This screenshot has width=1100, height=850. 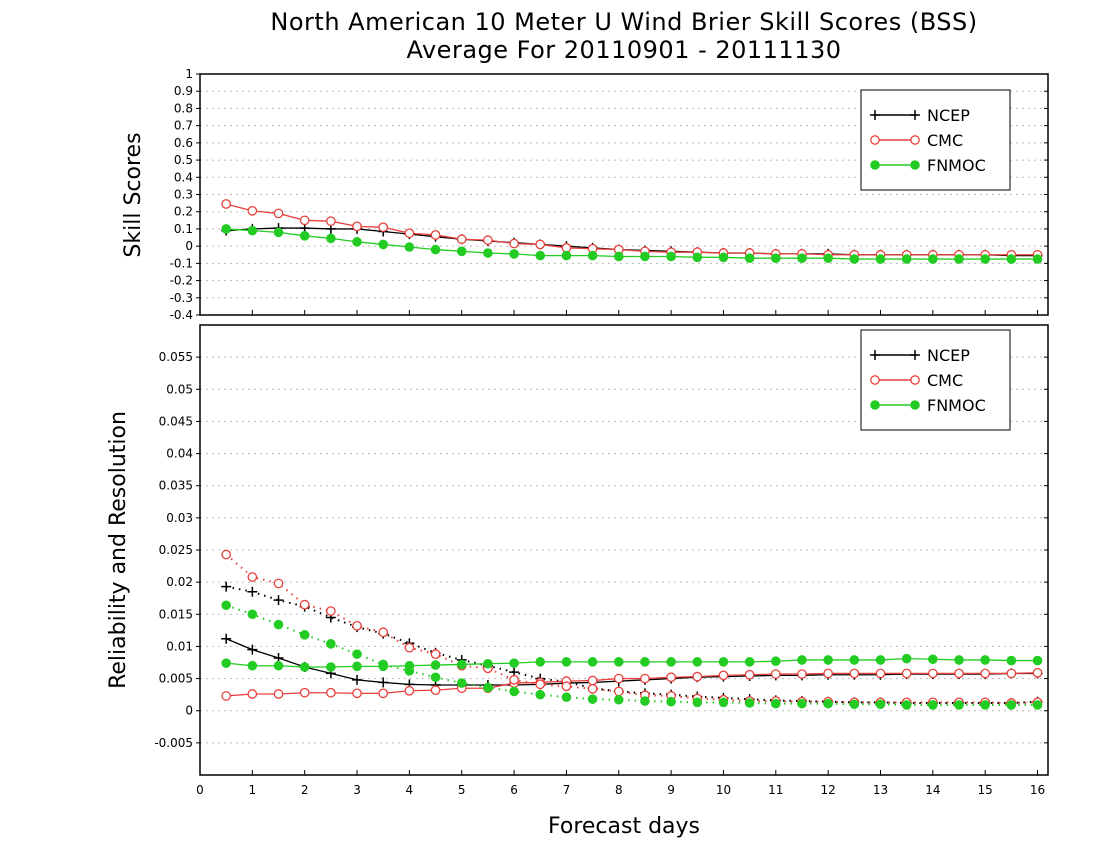 What do you see at coordinates (181, 315) in the screenshot?
I see `y-tick-label: -0.4` at bounding box center [181, 315].